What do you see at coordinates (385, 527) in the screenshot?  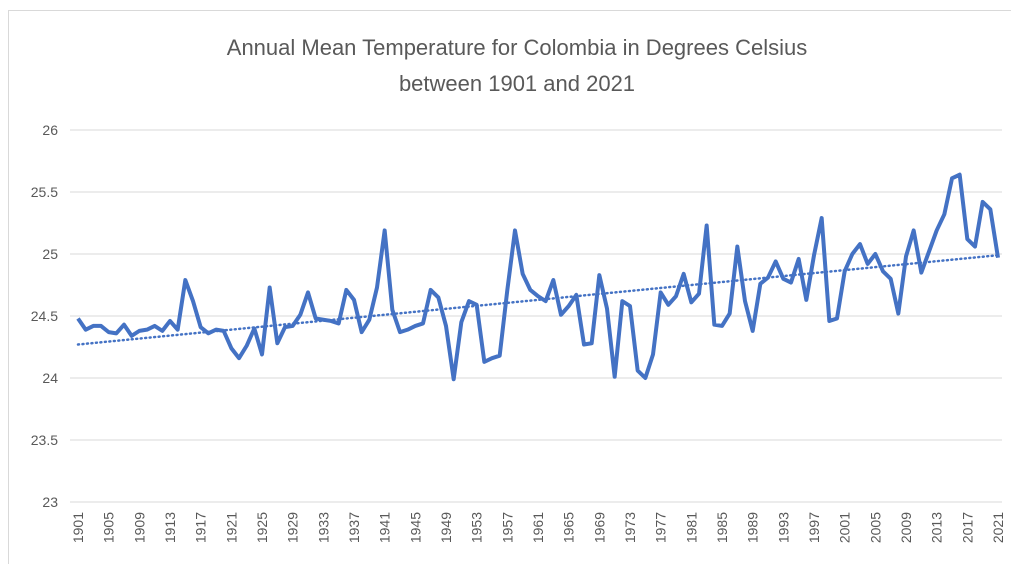 I see `x-tick-label: 1941` at bounding box center [385, 527].